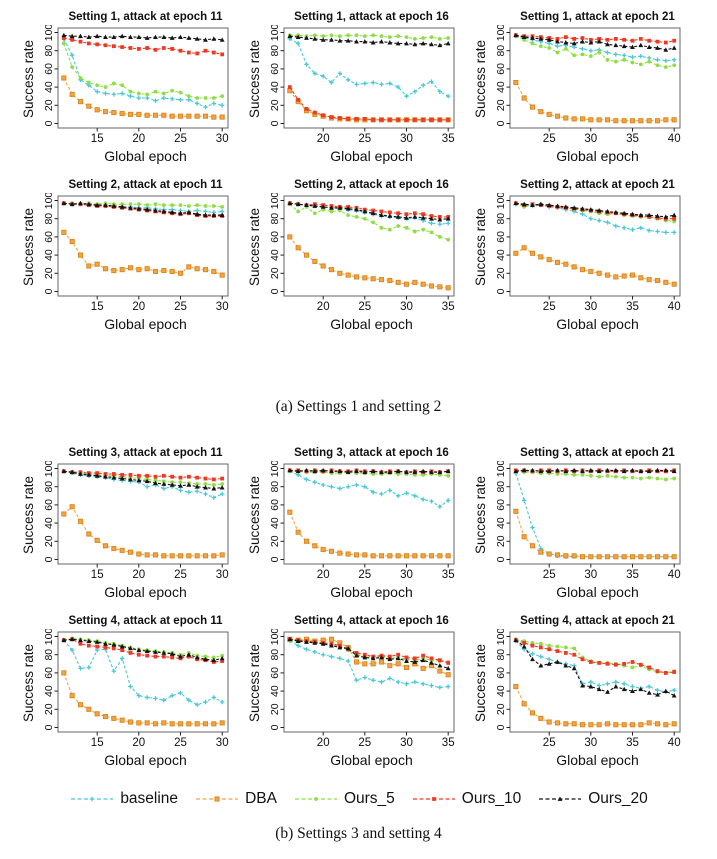  What do you see at coordinates (371, 17) in the screenshot?
I see `chart-title: Setting 1, attack at epoch 16` at bounding box center [371, 17].